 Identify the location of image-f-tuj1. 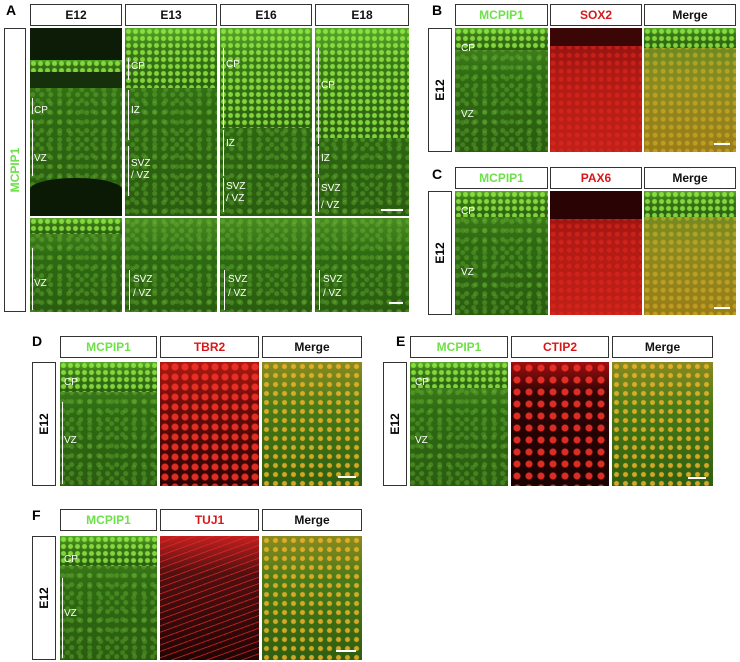
(209, 598).